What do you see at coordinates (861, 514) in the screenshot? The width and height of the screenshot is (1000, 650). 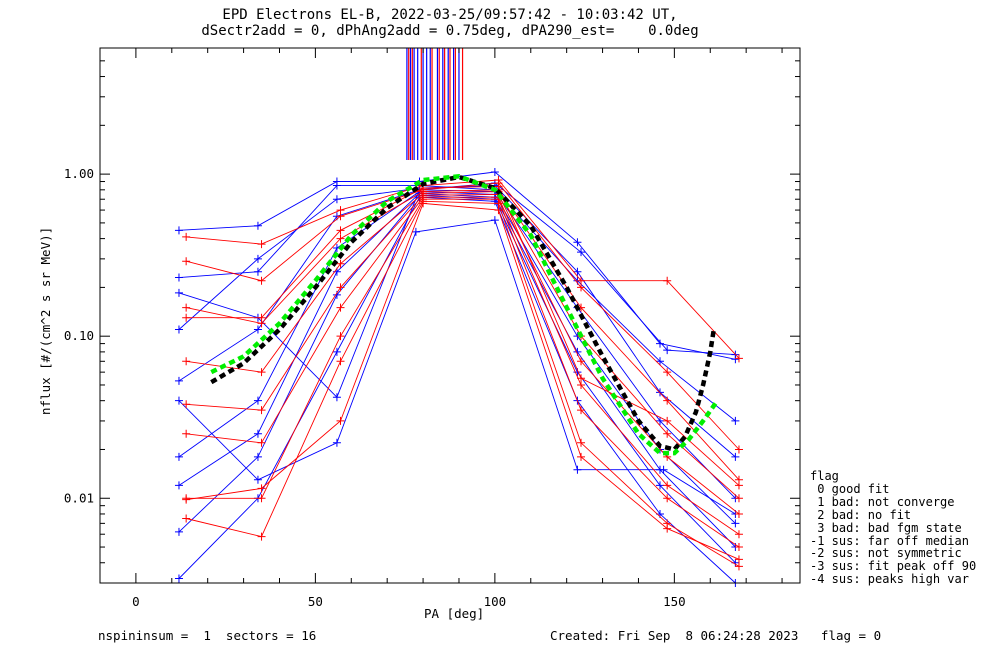 I see `legend-entry: 2 bad: no fit` at bounding box center [861, 514].